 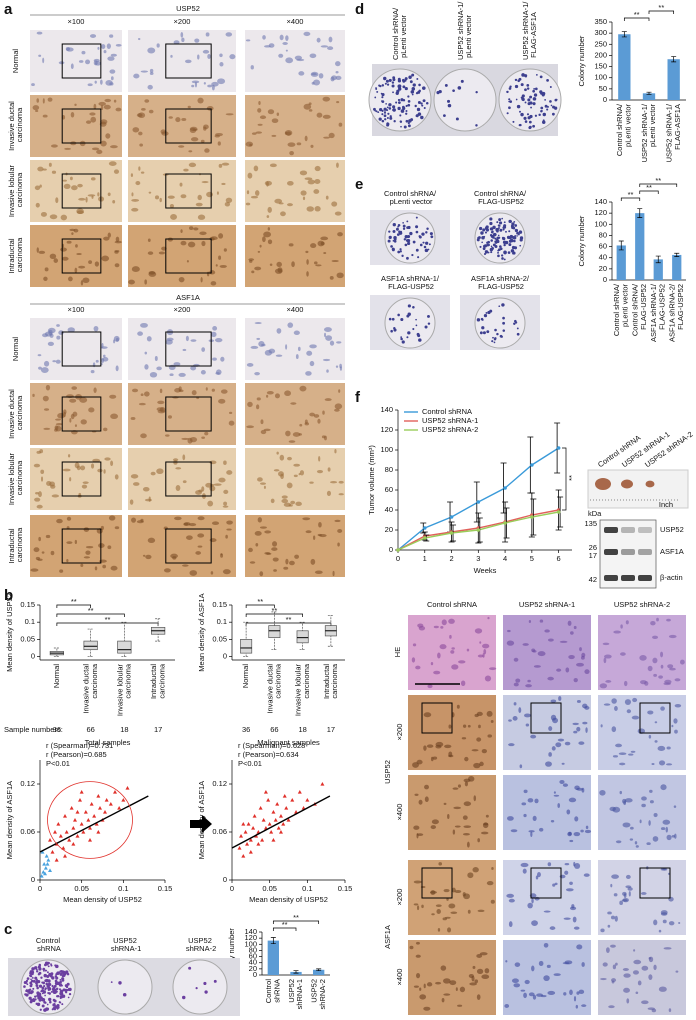 I want to click on y-tick-label: 0.1, so click(x=30, y=621).